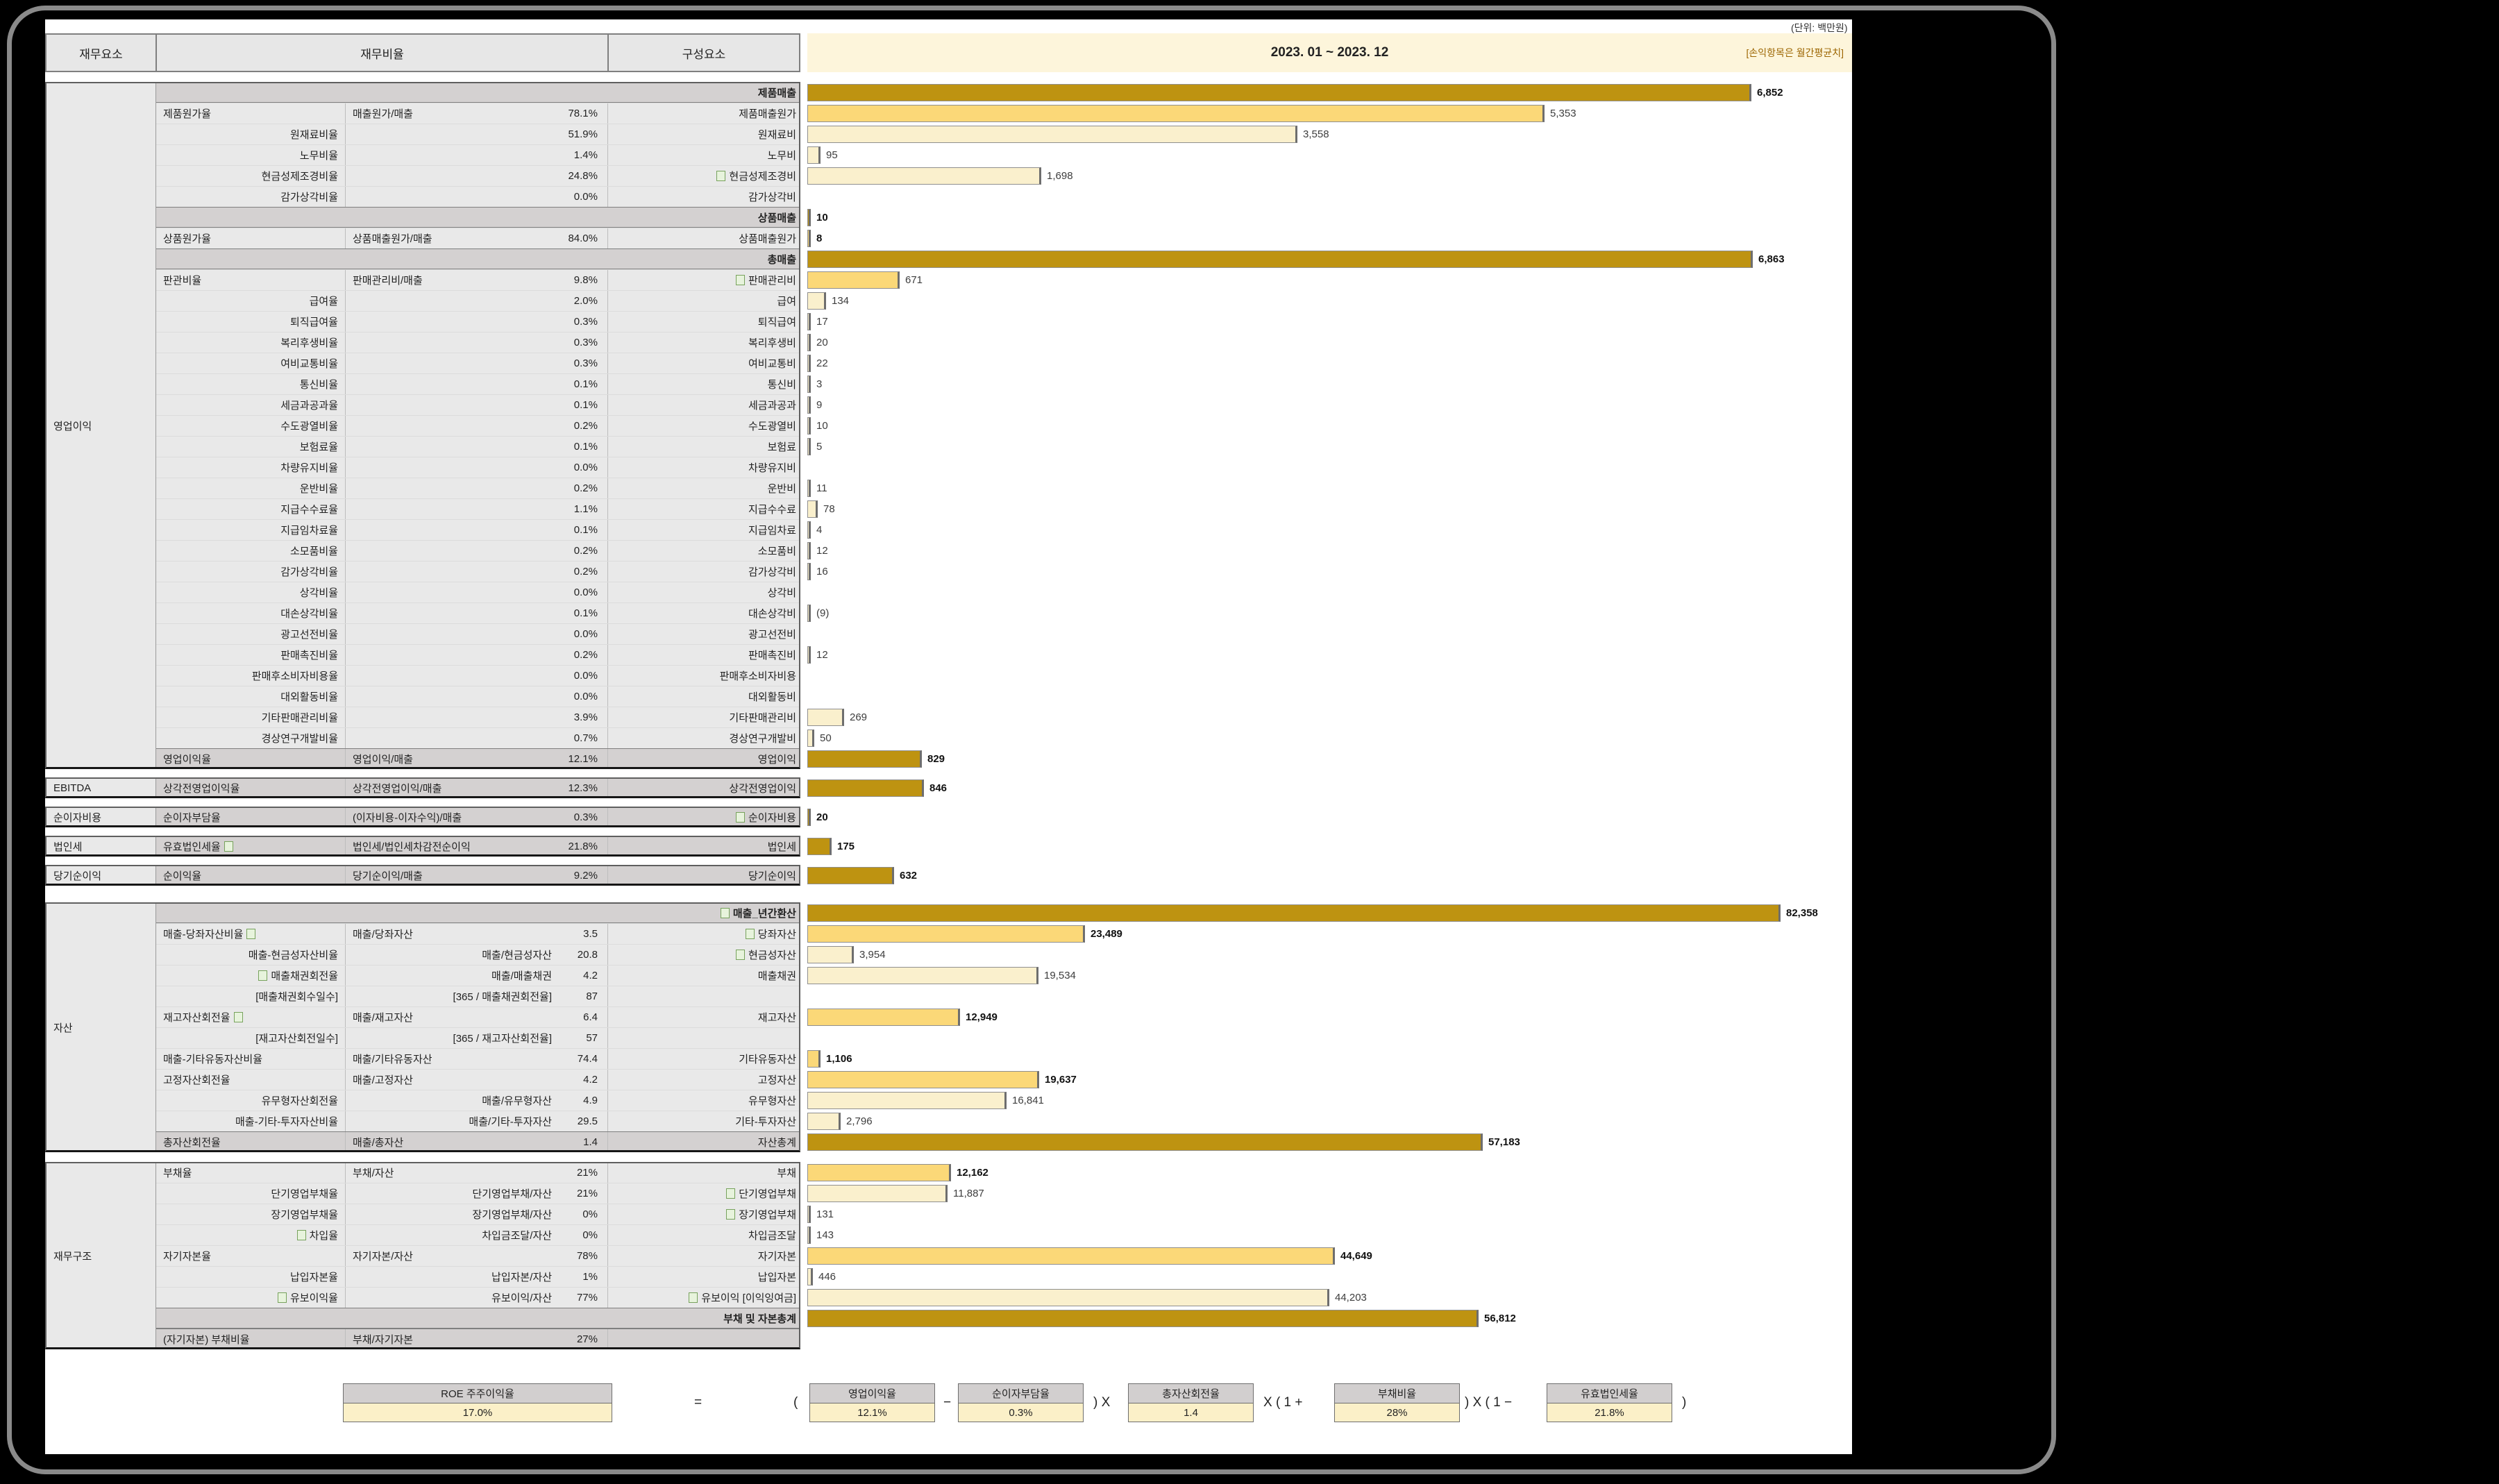 The width and height of the screenshot is (2499, 1484). Describe the element at coordinates (101, 847) in the screenshot. I see `factor-label-tax: 법인세` at that location.